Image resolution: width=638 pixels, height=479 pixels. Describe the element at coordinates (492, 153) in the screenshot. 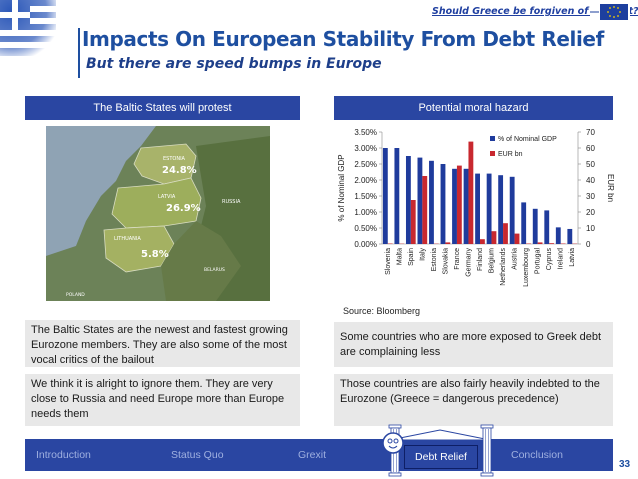

I see `legend-swatch-eur` at that location.